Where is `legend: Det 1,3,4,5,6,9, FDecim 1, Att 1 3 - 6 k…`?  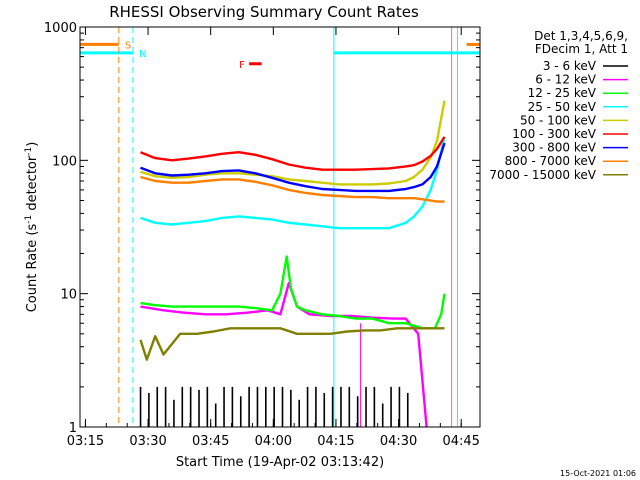
legend: Det 1,3,4,5,6,9, FDecim 1, Att 1 3 - 6 k… is located at coordinates (558, 105).